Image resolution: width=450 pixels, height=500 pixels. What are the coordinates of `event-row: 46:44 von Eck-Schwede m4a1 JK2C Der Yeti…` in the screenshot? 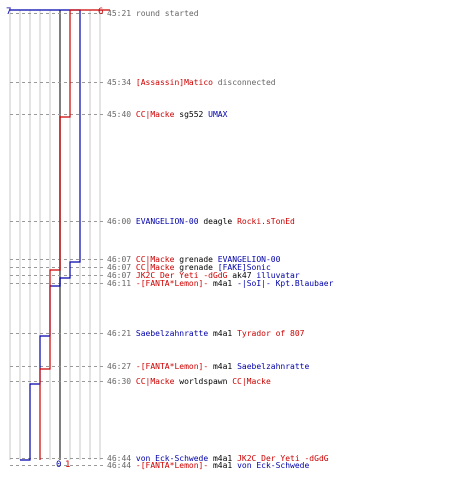 It's located at (218, 458).